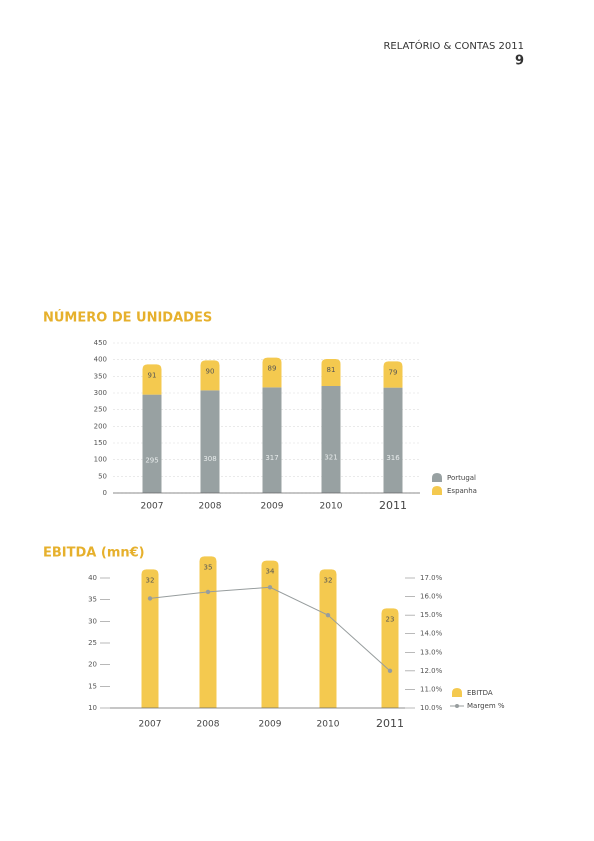  I want to click on data-label: 316, so click(393, 458).